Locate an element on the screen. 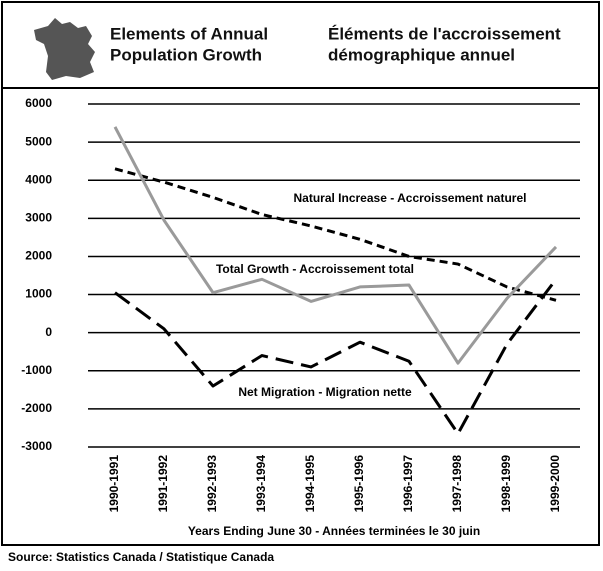 Image resolution: width=603 pixels, height=571 pixels. x-tick-label: 1992-1993 is located at coordinates (212, 484).